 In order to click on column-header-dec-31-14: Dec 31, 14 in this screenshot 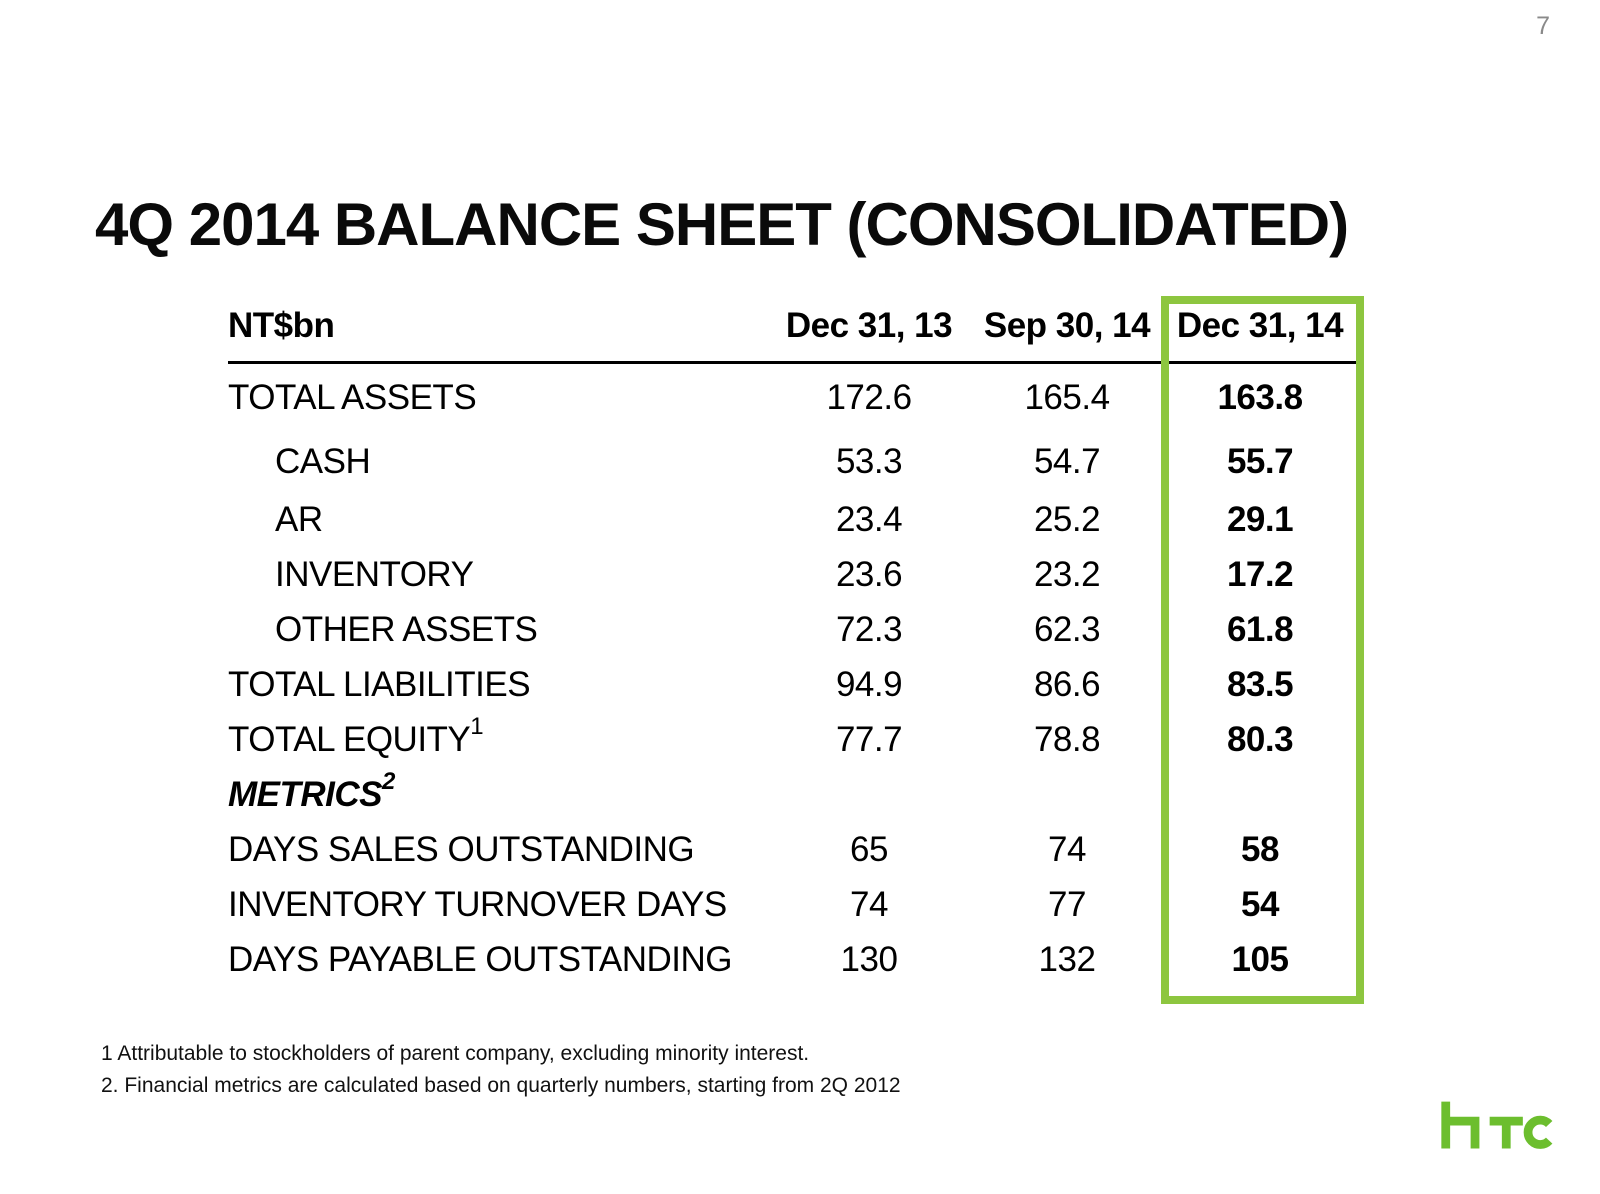, I will do `click(1260, 325)`.